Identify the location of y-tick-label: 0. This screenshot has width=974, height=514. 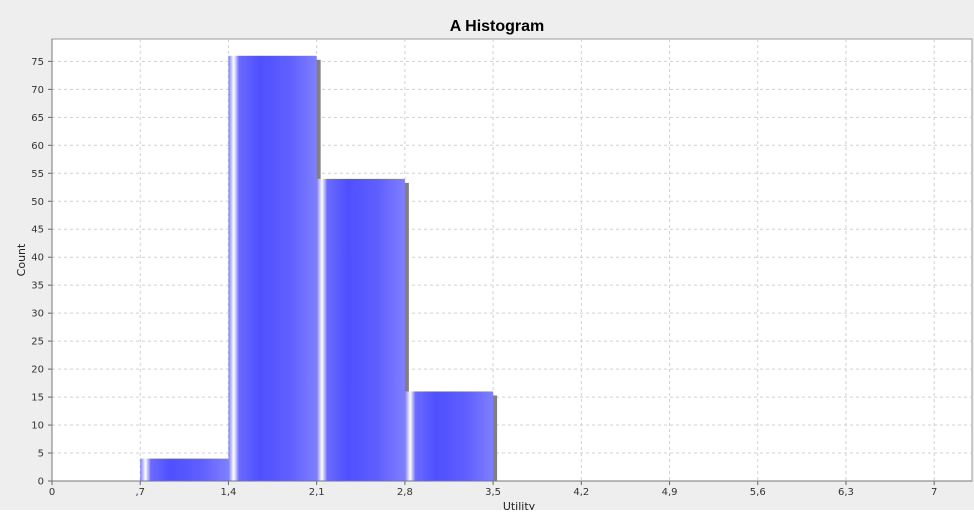
(41, 482).